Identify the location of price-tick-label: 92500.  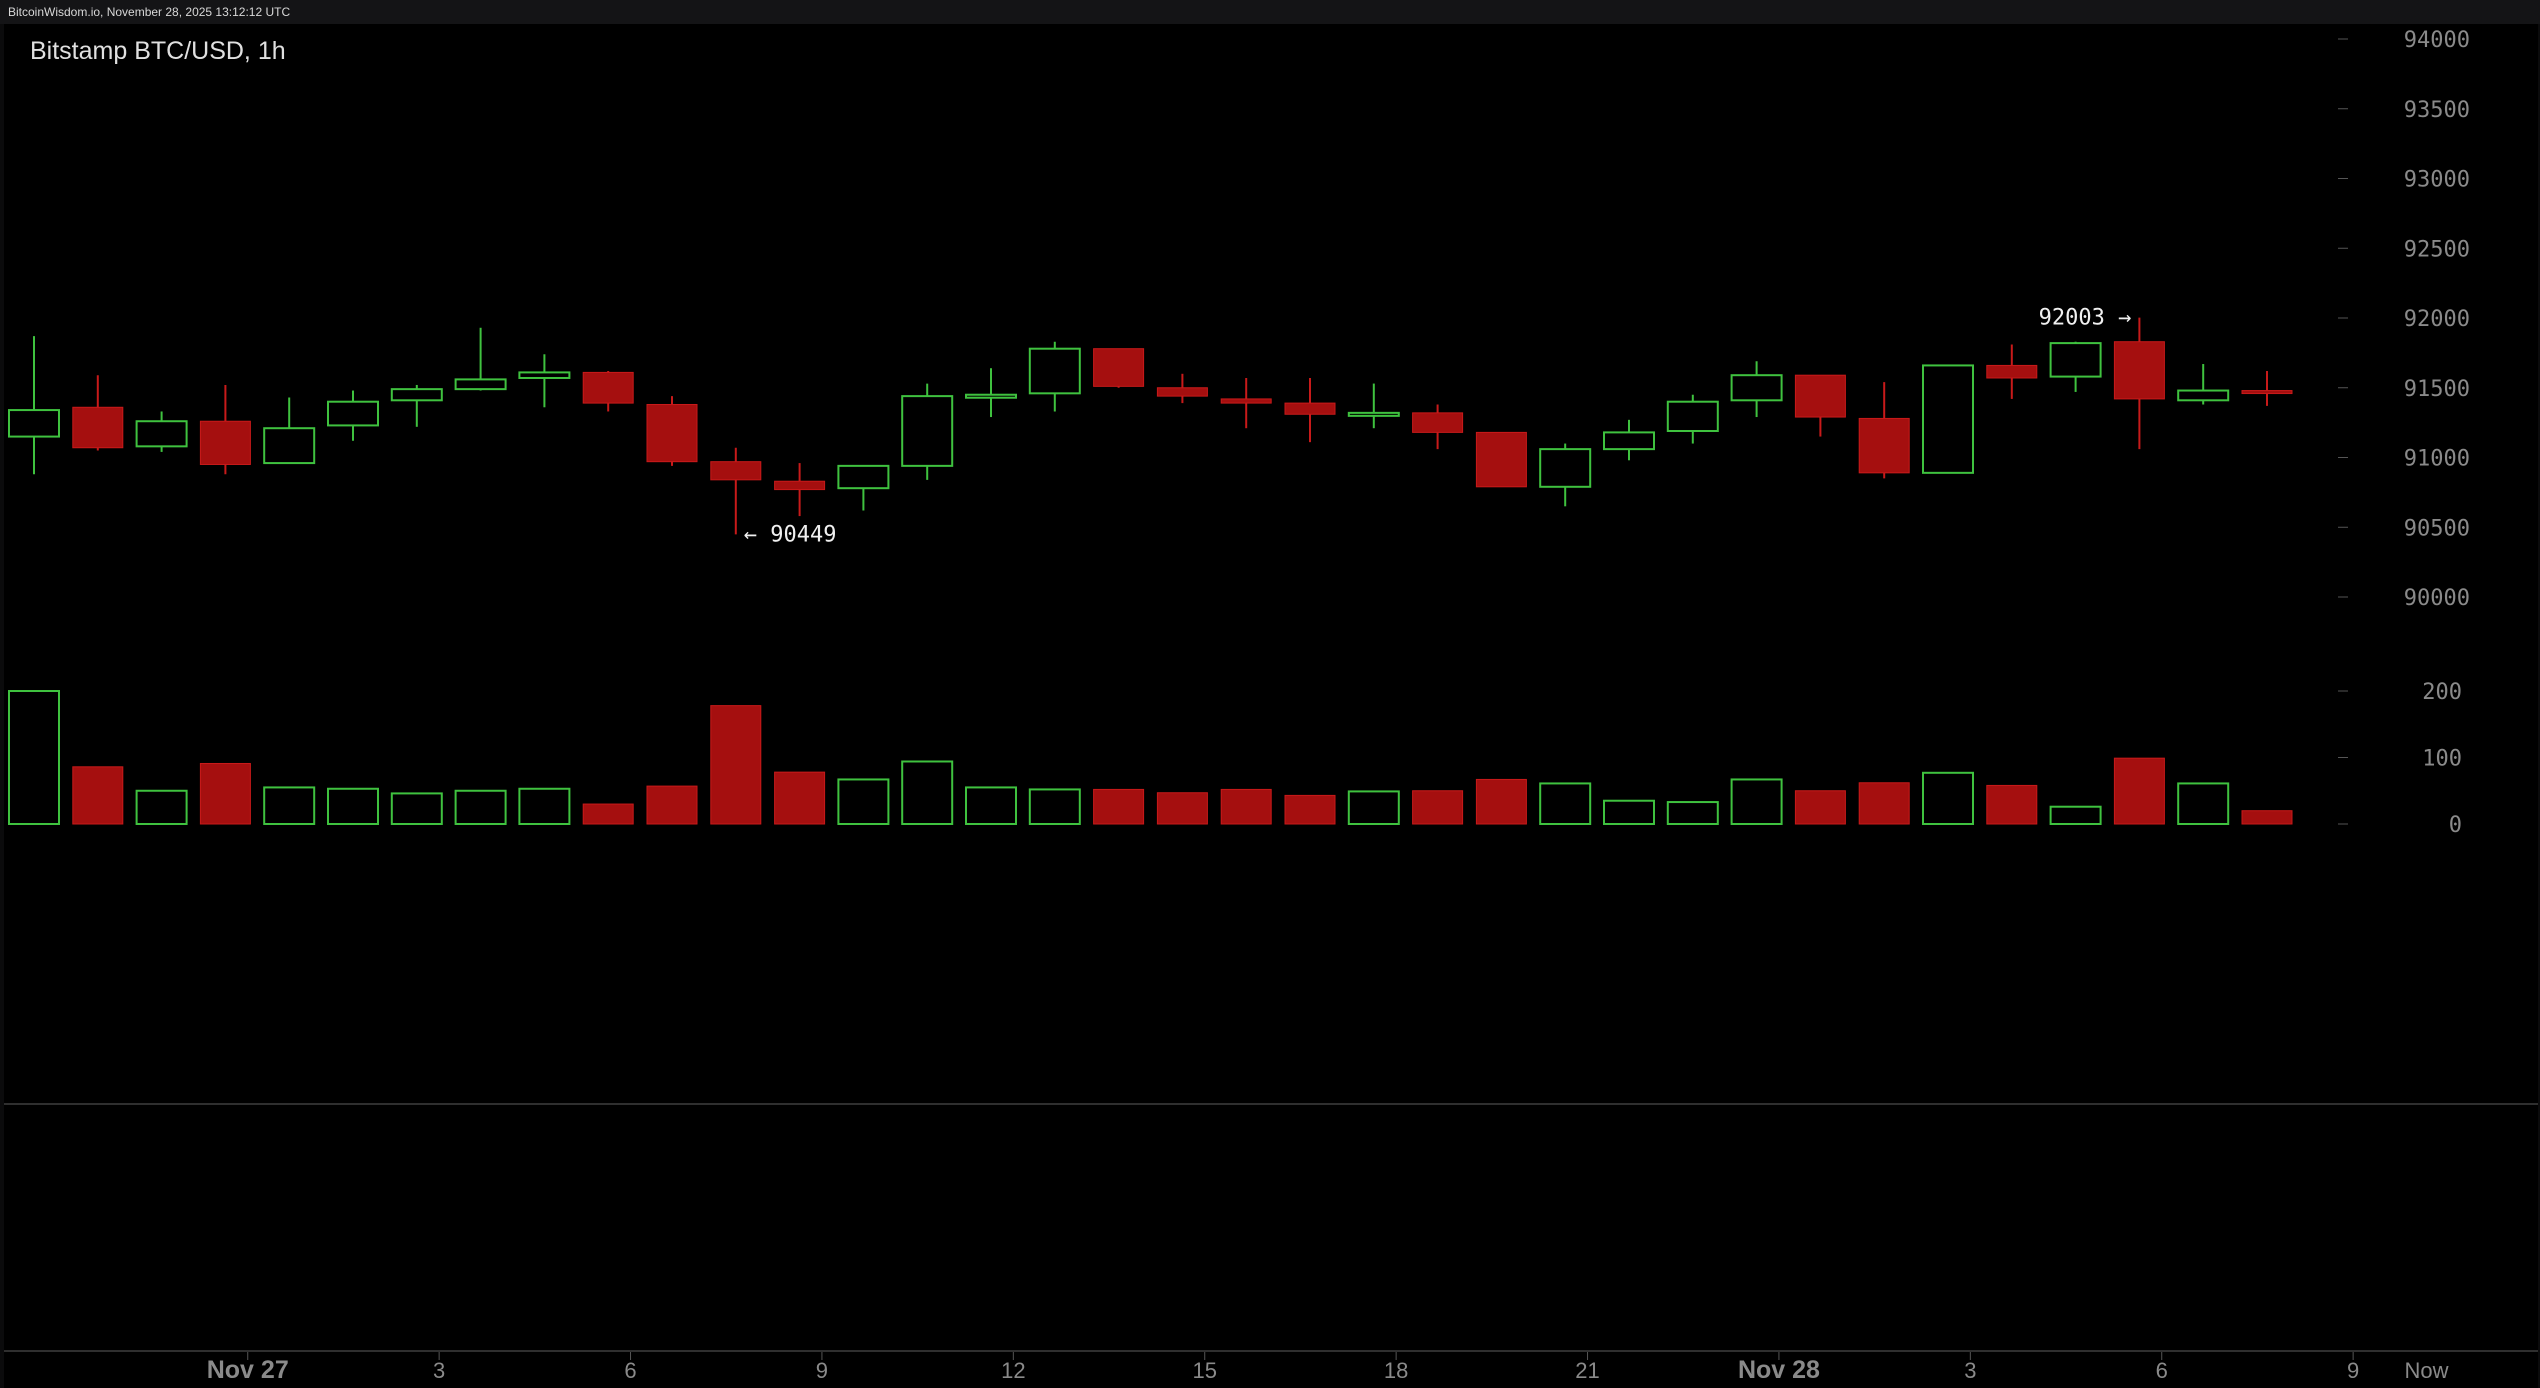
(2437, 249).